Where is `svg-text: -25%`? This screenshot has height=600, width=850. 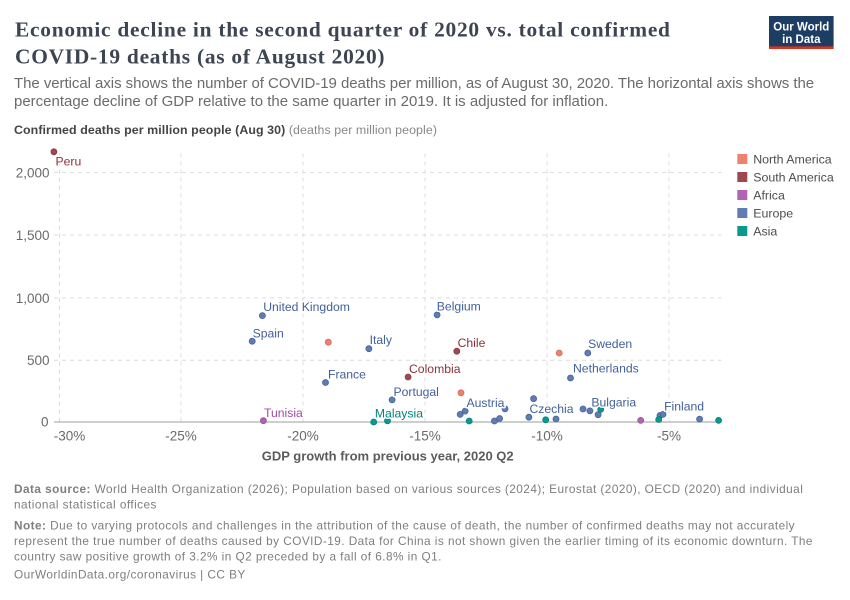 svg-text: -25% is located at coordinates (181, 436).